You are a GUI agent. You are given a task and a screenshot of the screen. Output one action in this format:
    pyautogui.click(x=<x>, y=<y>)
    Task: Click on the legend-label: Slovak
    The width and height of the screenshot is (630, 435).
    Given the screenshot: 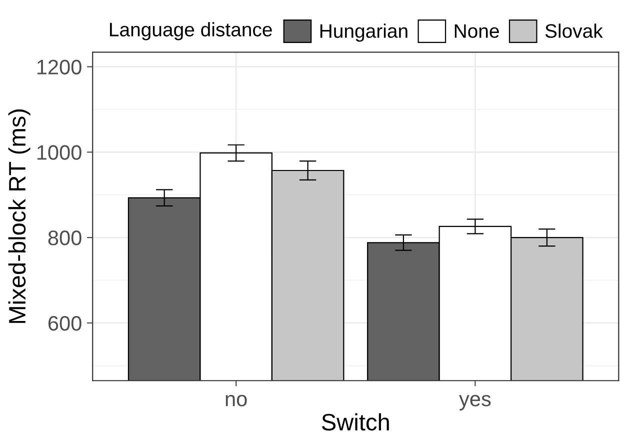 What is the action you would take?
    pyautogui.click(x=574, y=31)
    